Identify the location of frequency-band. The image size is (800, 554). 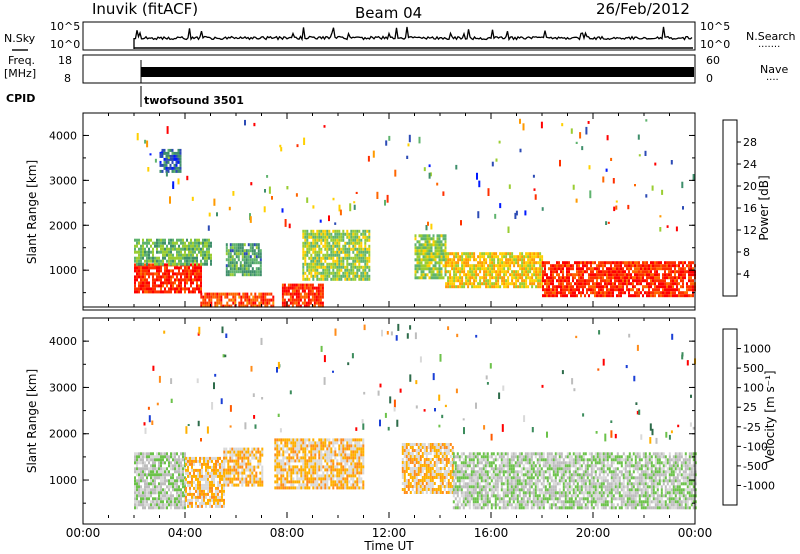
(417, 72).